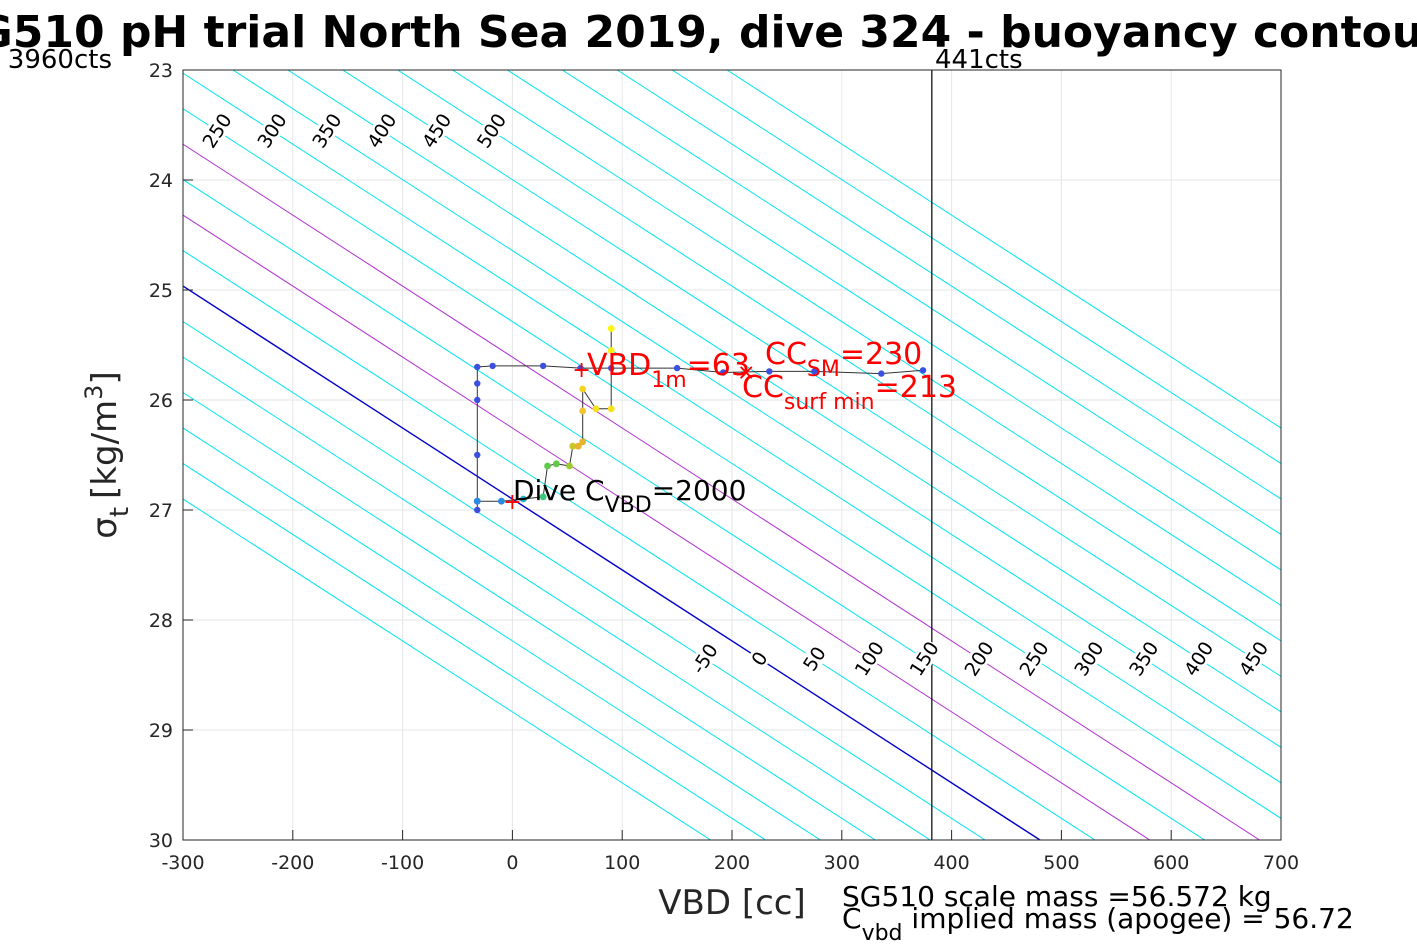 This screenshot has height=945, width=1417. Describe the element at coordinates (746, 372) in the screenshot. I see `red-marker: ×` at that location.